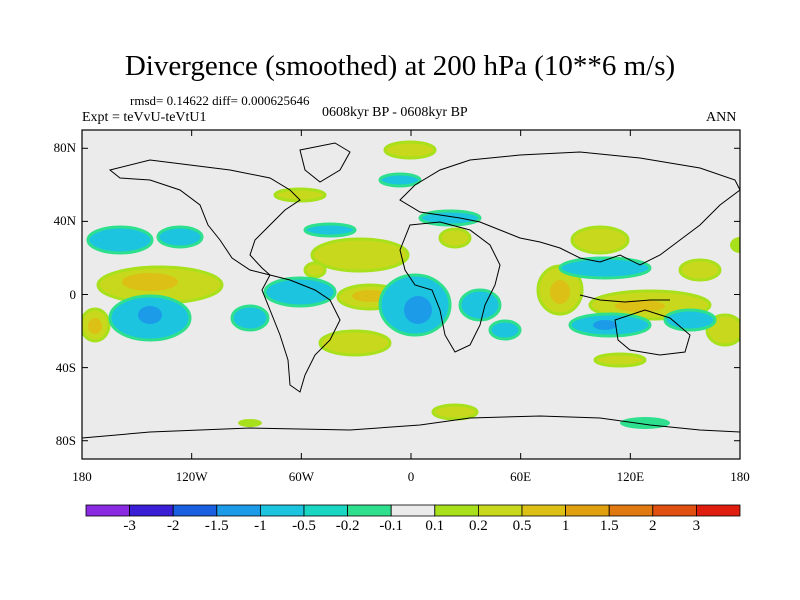 The image size is (800, 600). I want to click on negative-cores, so click(377, 313).